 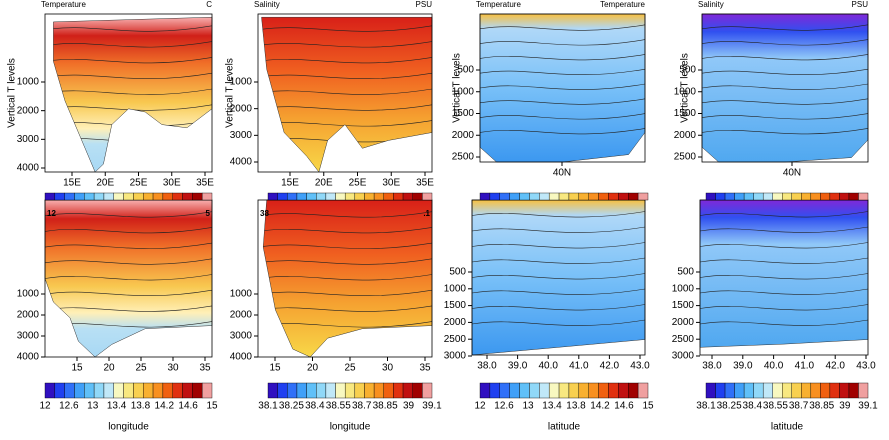 What do you see at coordinates (128, 427) in the screenshot?
I see `x-axis-title: longitude` at bounding box center [128, 427].